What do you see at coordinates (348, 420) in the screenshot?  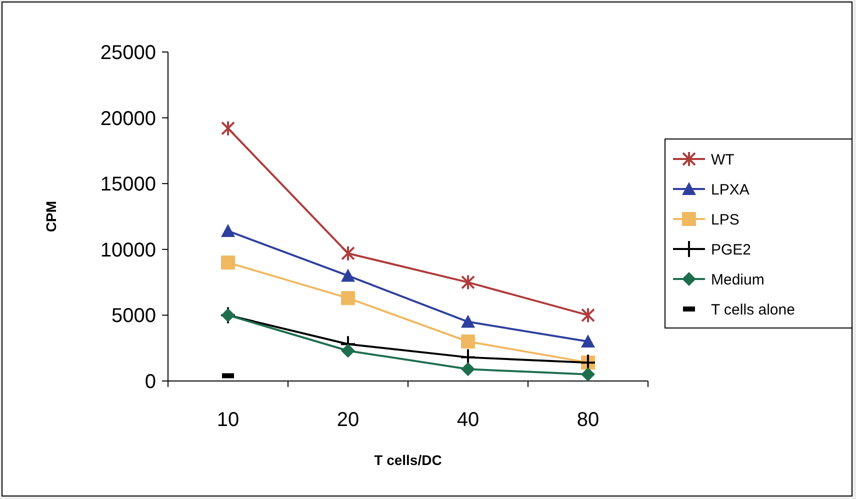 I see `x-tick-label: 20` at bounding box center [348, 420].